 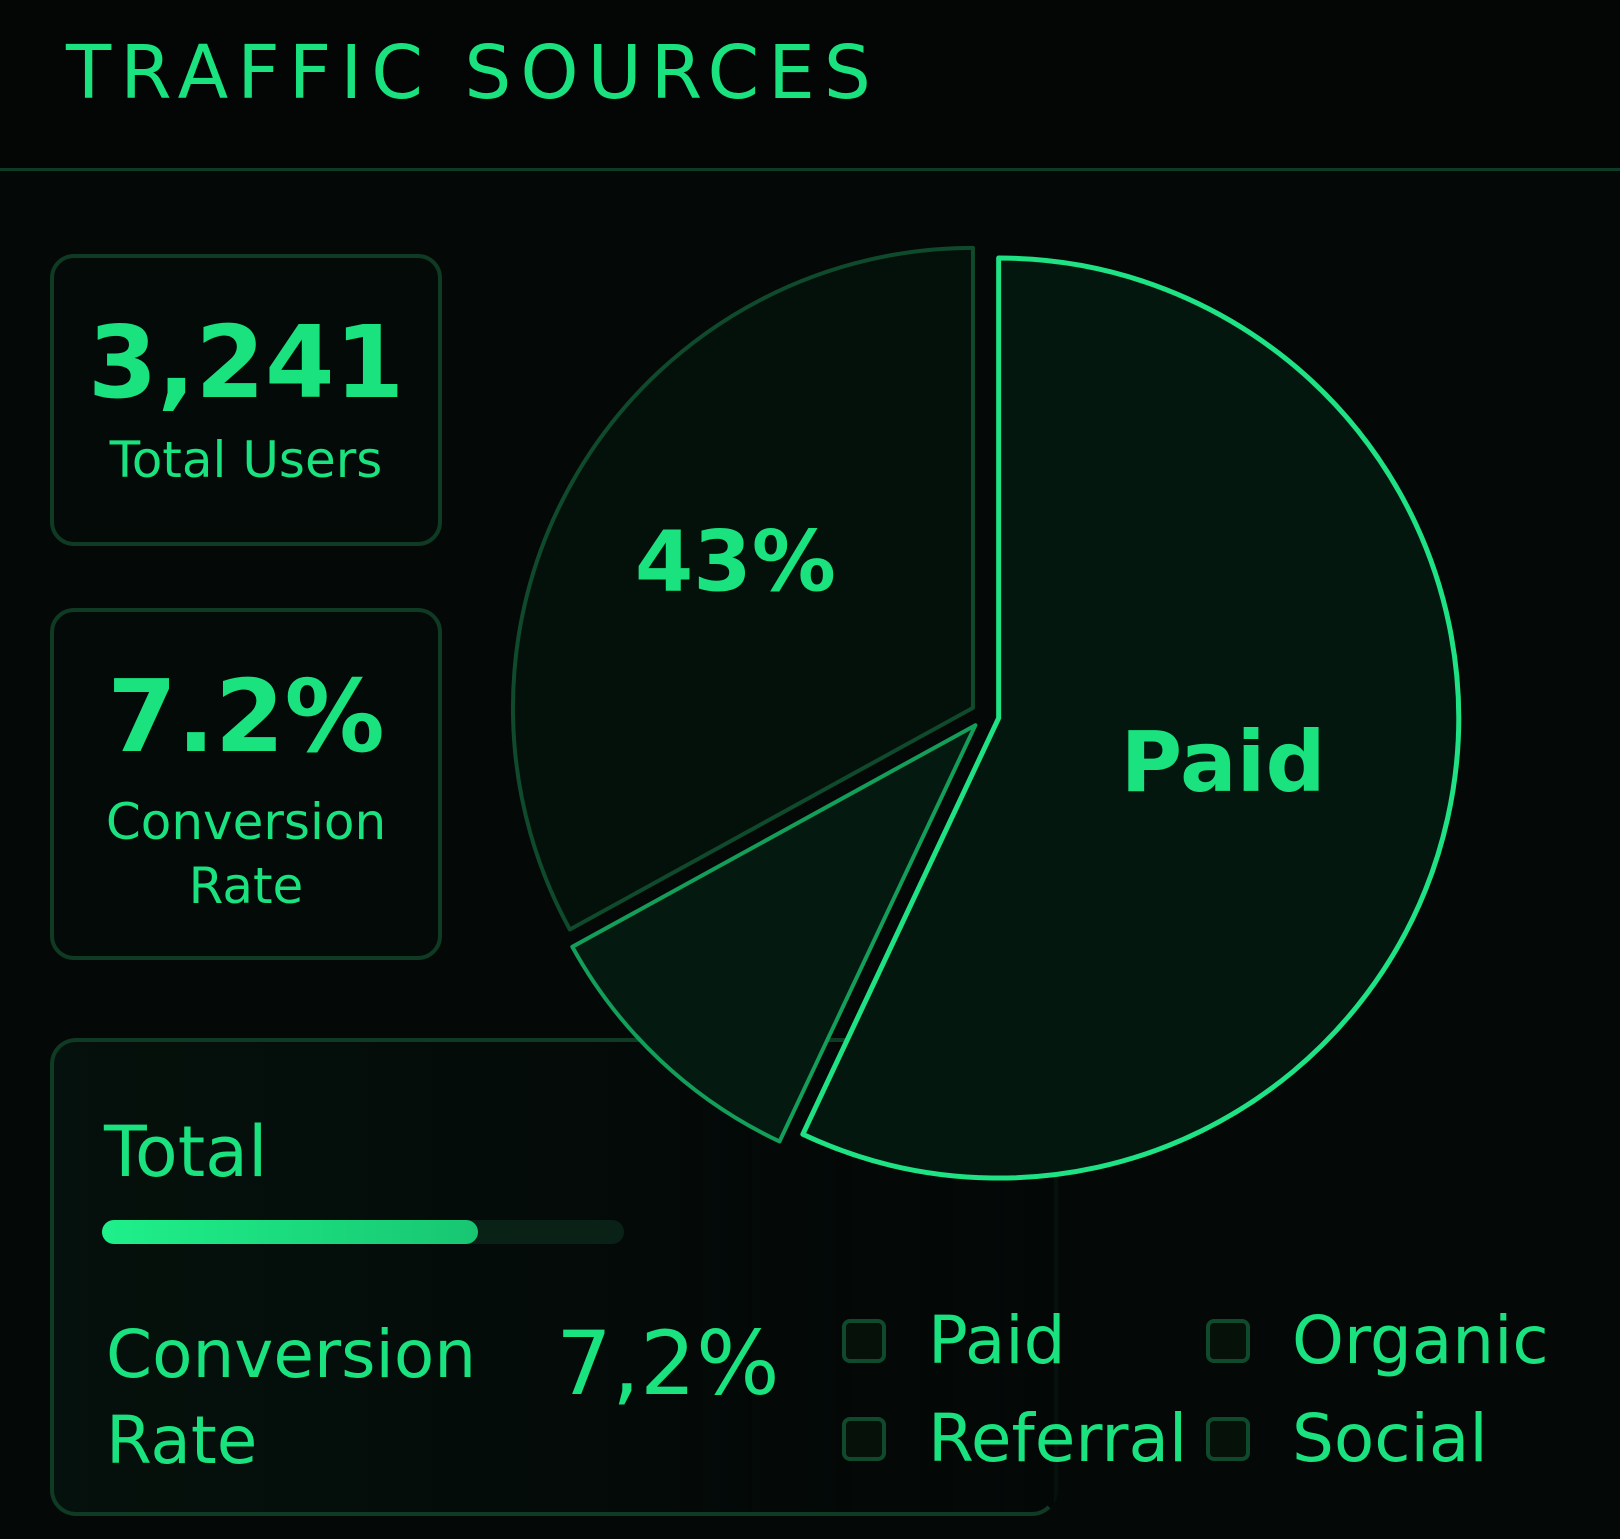 I want to click on total-users-card: 3,241 Total Users, so click(x=246, y=400).